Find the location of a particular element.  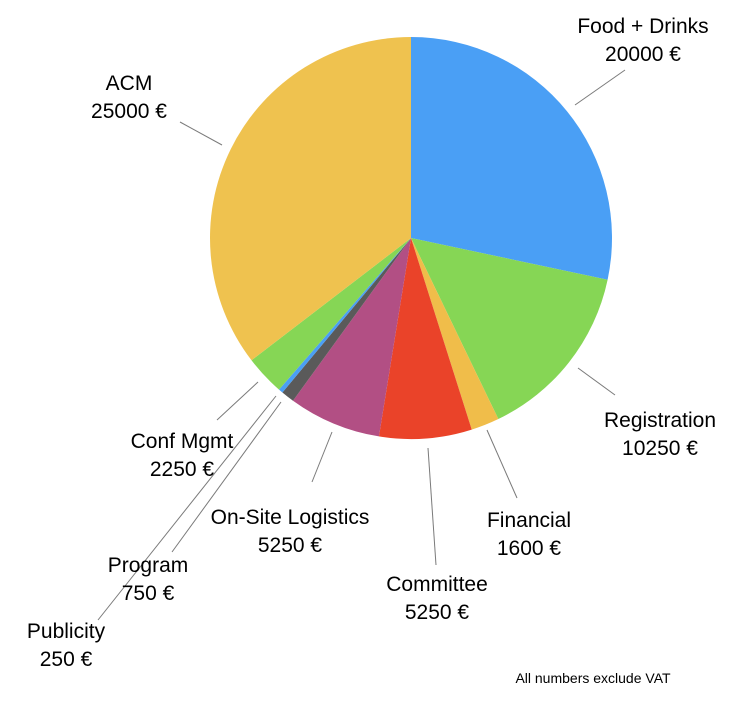

label-conf-mgmt: Conf Mgmt is located at coordinates (182, 441).